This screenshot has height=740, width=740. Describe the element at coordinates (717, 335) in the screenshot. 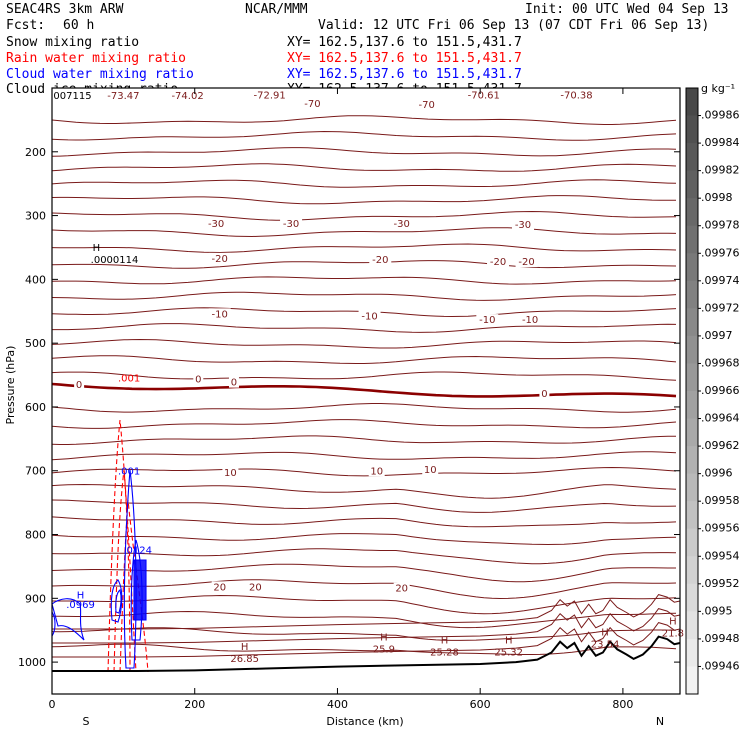

I see `colorbar-label: .0997` at that location.